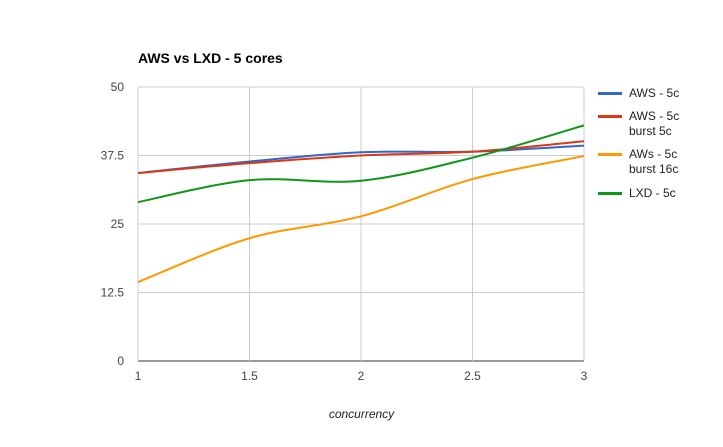  What do you see at coordinates (210, 58) in the screenshot?
I see `chart-title: AWS vs LXD - 5 cores` at bounding box center [210, 58].